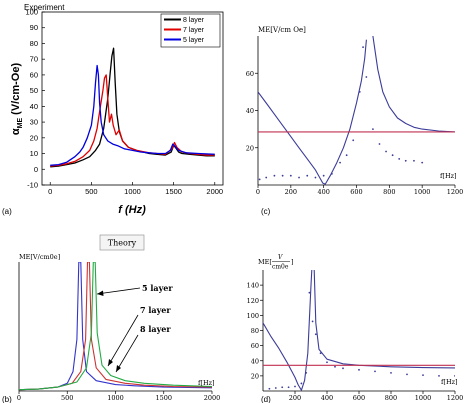 This screenshot has height=403, width=474. Describe the element at coordinates (266, 399) in the screenshot. I see `panel-d-label: (d)` at that location.